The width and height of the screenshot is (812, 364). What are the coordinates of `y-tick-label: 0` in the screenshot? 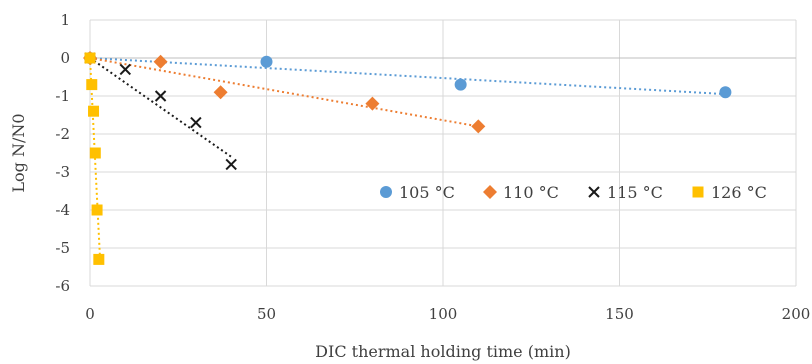 It's located at (65, 58).